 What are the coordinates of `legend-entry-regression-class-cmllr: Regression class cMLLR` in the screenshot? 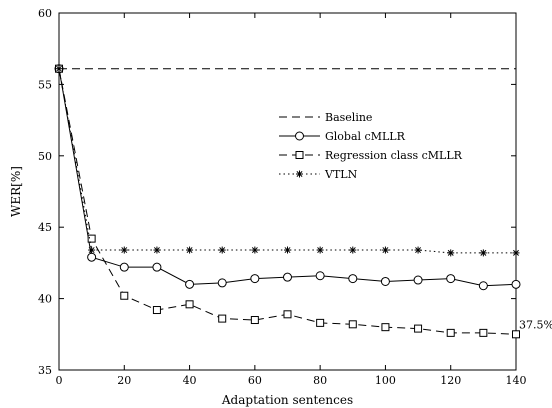 It's located at (371, 155).